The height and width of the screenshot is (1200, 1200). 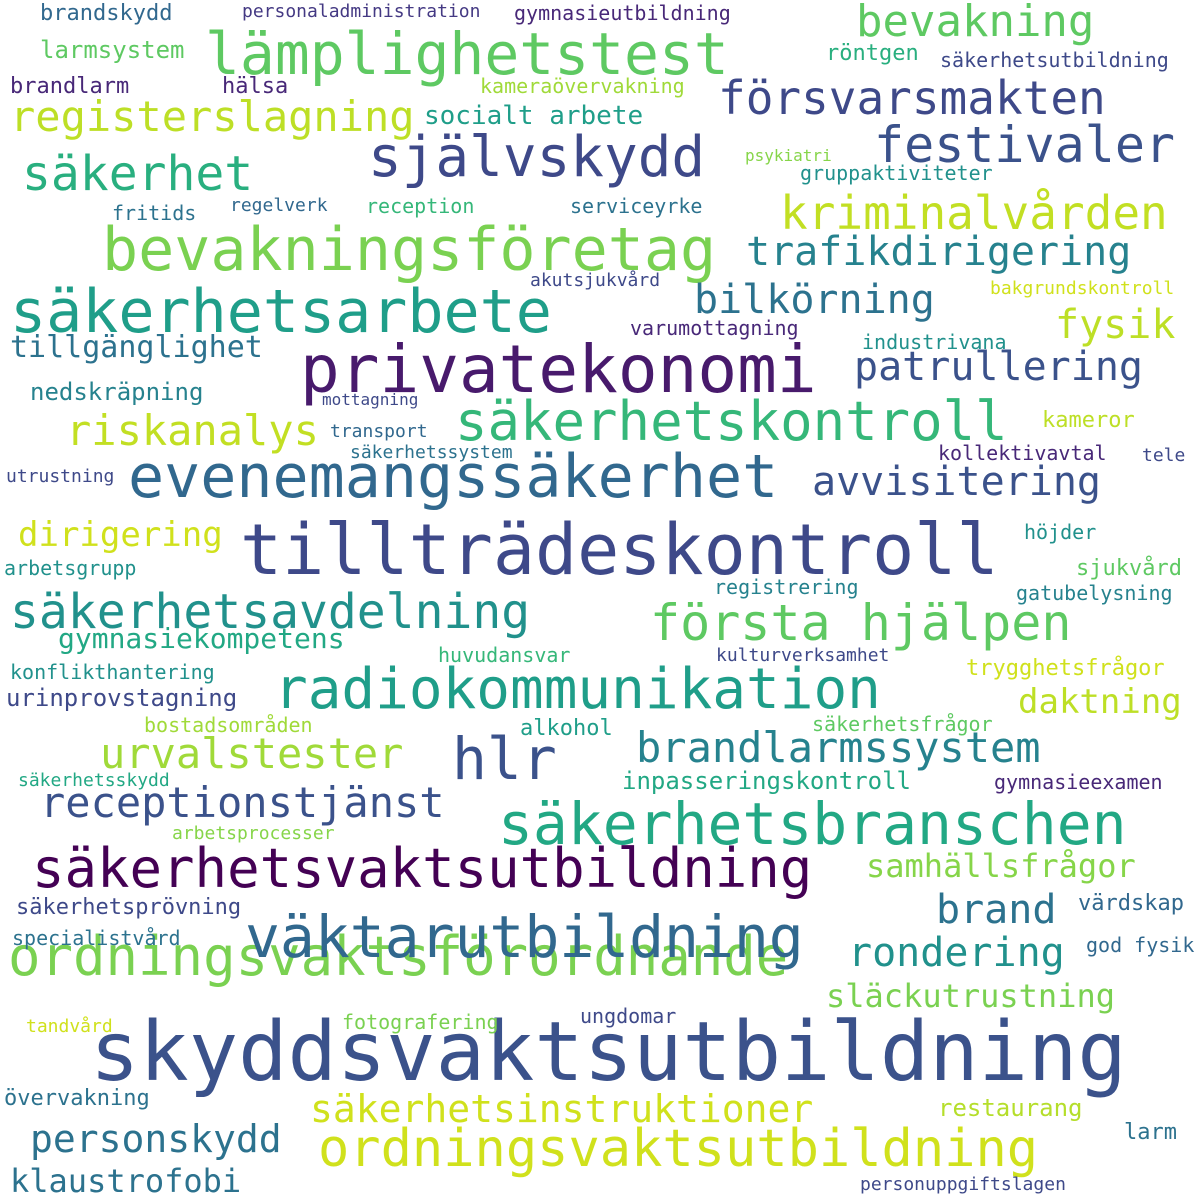 What do you see at coordinates (1164, 455) in the screenshot?
I see `word: tele` at bounding box center [1164, 455].